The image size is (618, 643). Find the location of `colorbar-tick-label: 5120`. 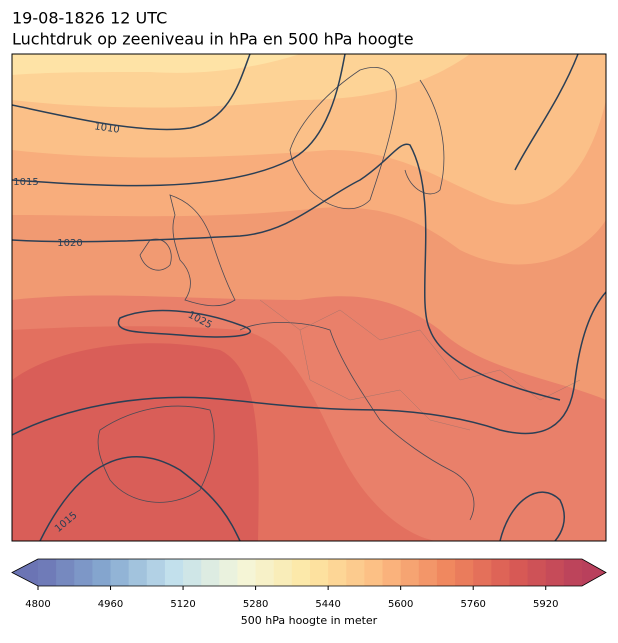

colorbar-tick-label: 5120 is located at coordinates (182, 604).